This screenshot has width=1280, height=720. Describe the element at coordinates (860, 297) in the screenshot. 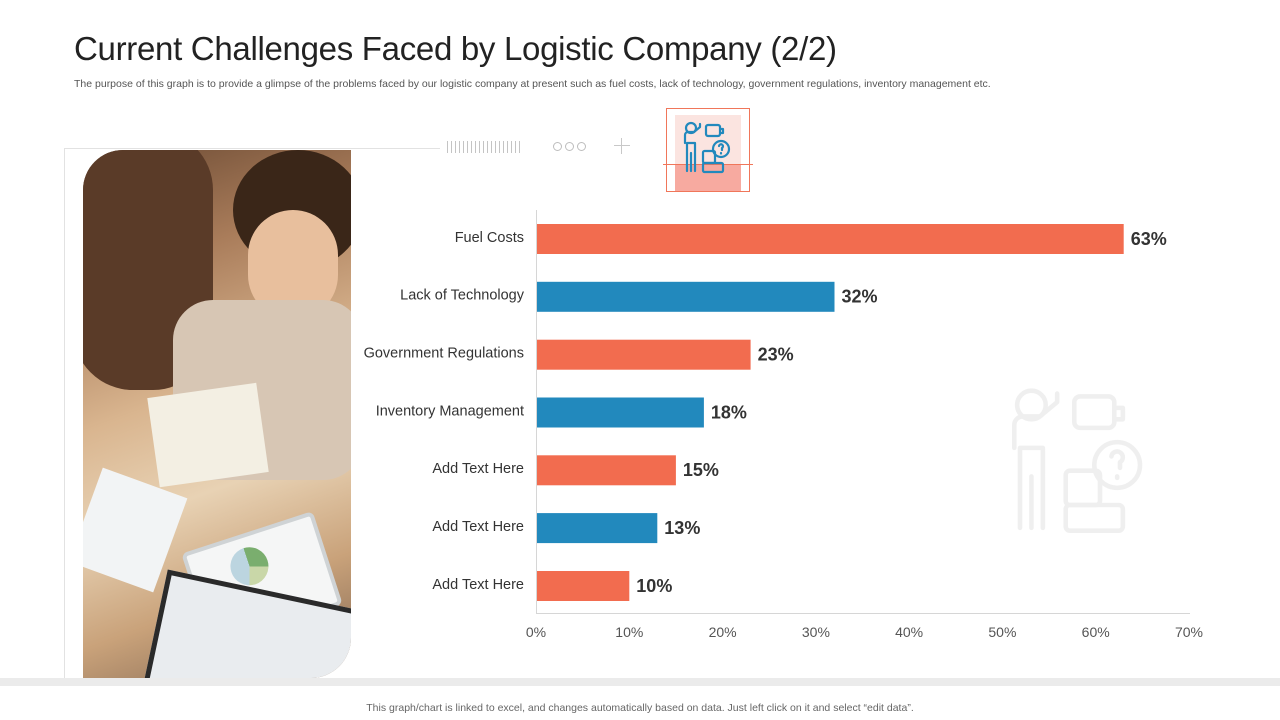

I see `value-label-2: 32%` at that location.